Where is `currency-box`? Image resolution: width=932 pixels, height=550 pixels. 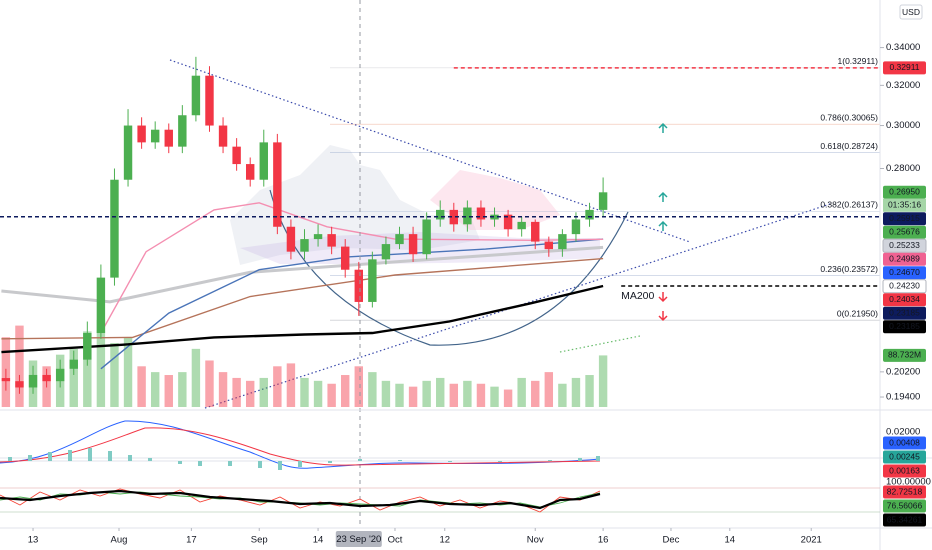 currency-box is located at coordinates (911, 12).